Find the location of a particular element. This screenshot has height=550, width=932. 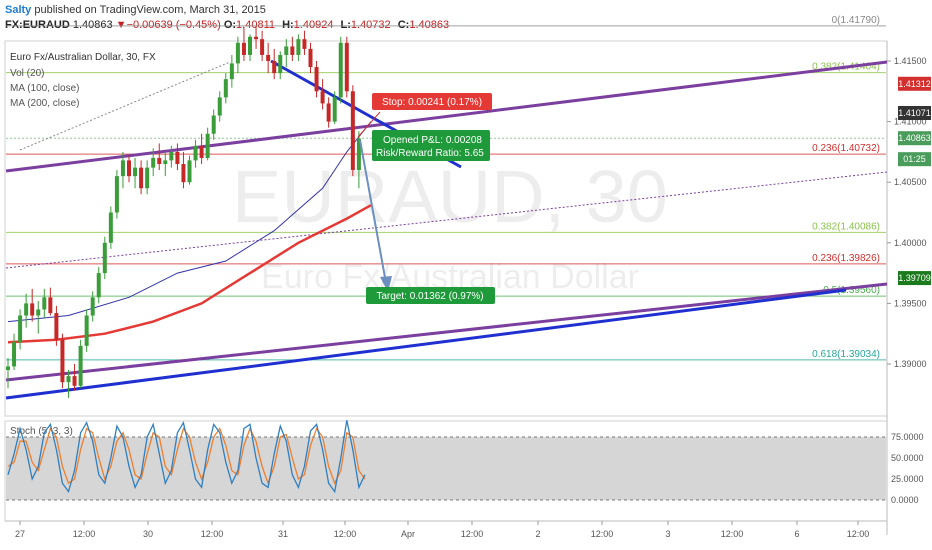

time-axis-label: 31 is located at coordinates (283, 534).